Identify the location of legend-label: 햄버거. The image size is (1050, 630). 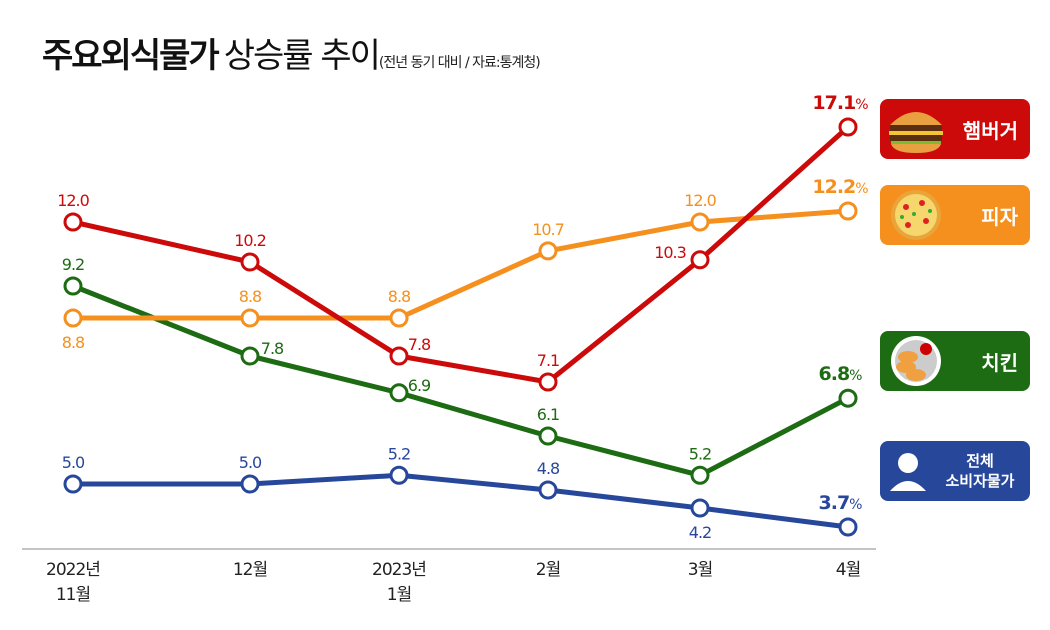
(990, 130).